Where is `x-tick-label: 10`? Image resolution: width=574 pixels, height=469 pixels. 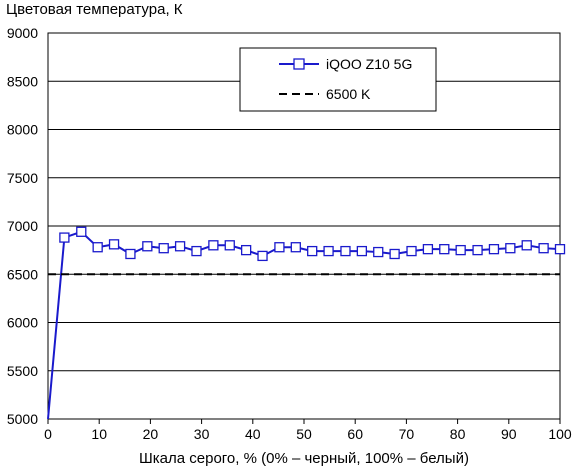
x-tick-label: 10 is located at coordinates (99, 434).